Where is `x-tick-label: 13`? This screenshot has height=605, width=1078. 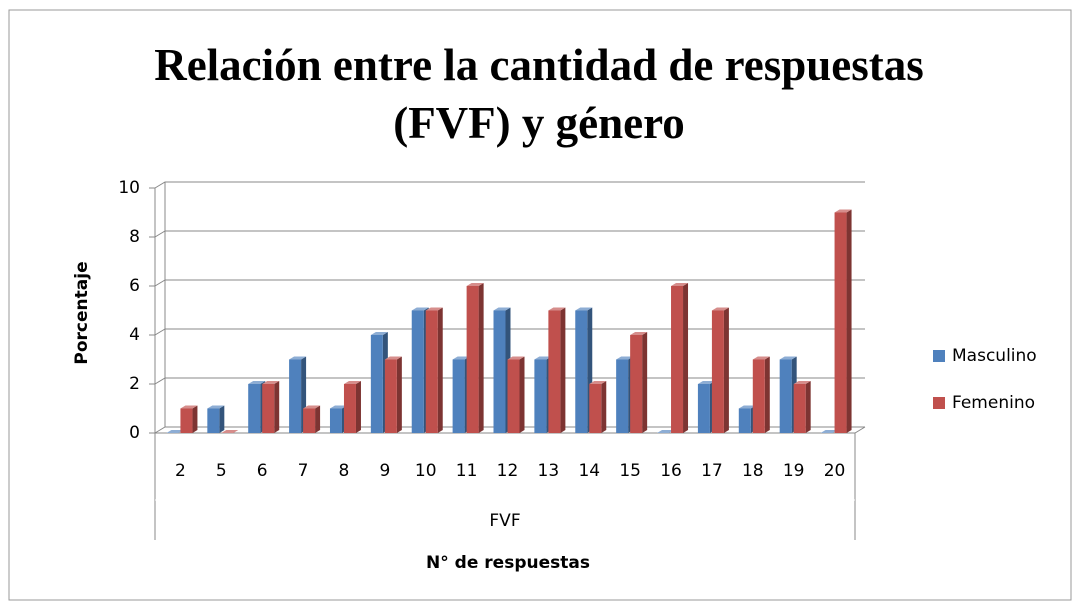
x-tick-label: 13 is located at coordinates (549, 471).